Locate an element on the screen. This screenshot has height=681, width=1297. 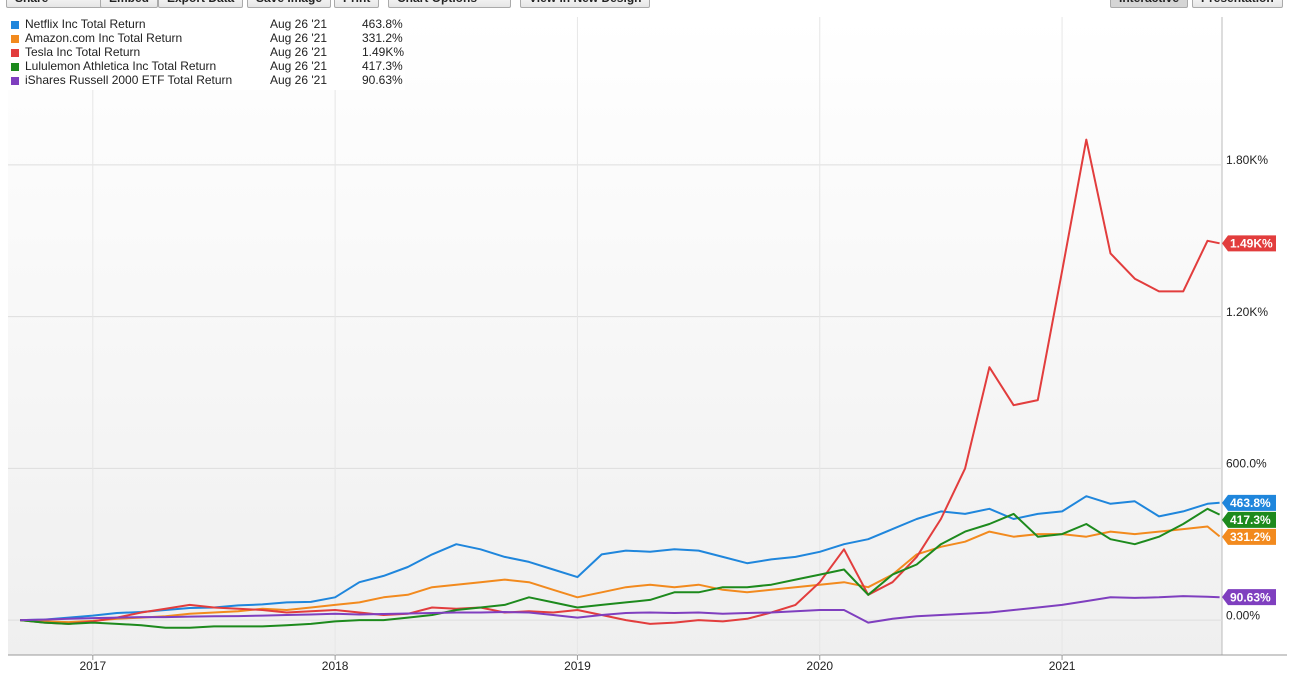
legend-name: Lululemon Athletica Inc Total Return is located at coordinates (120, 66).